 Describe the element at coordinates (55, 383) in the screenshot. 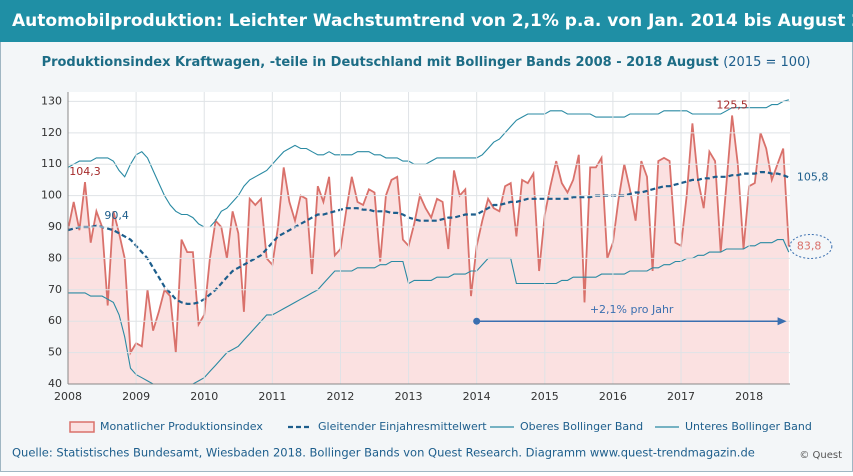

I see `y-tick-label: 40` at that location.